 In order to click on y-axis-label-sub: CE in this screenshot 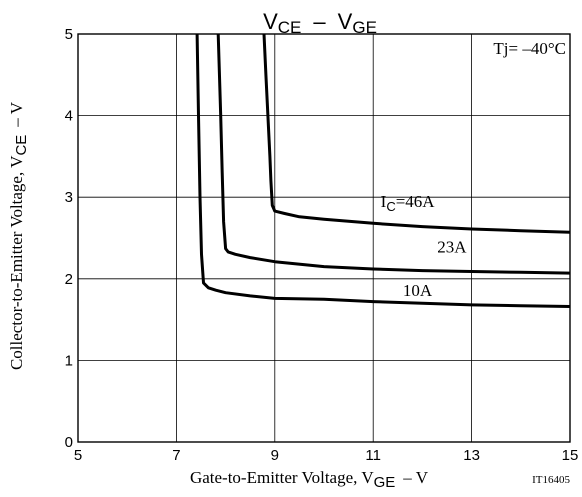, I will do `click(21, 145)`.